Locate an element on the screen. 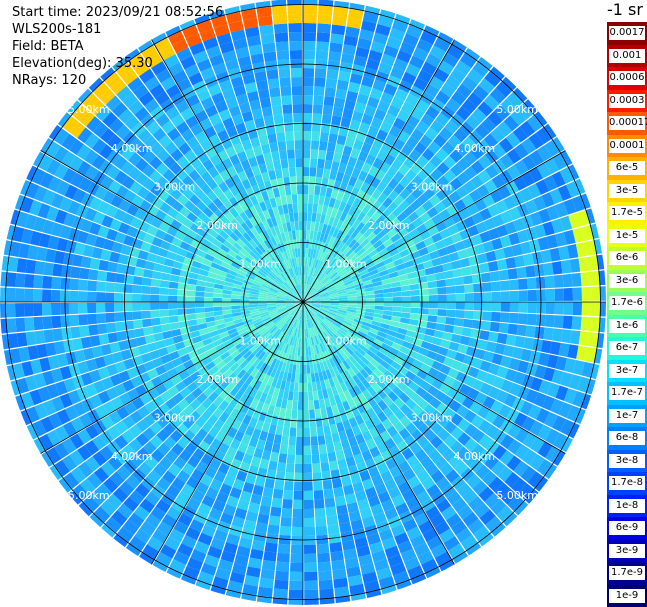  range-ring-label: 1.00km is located at coordinates (346, 263).